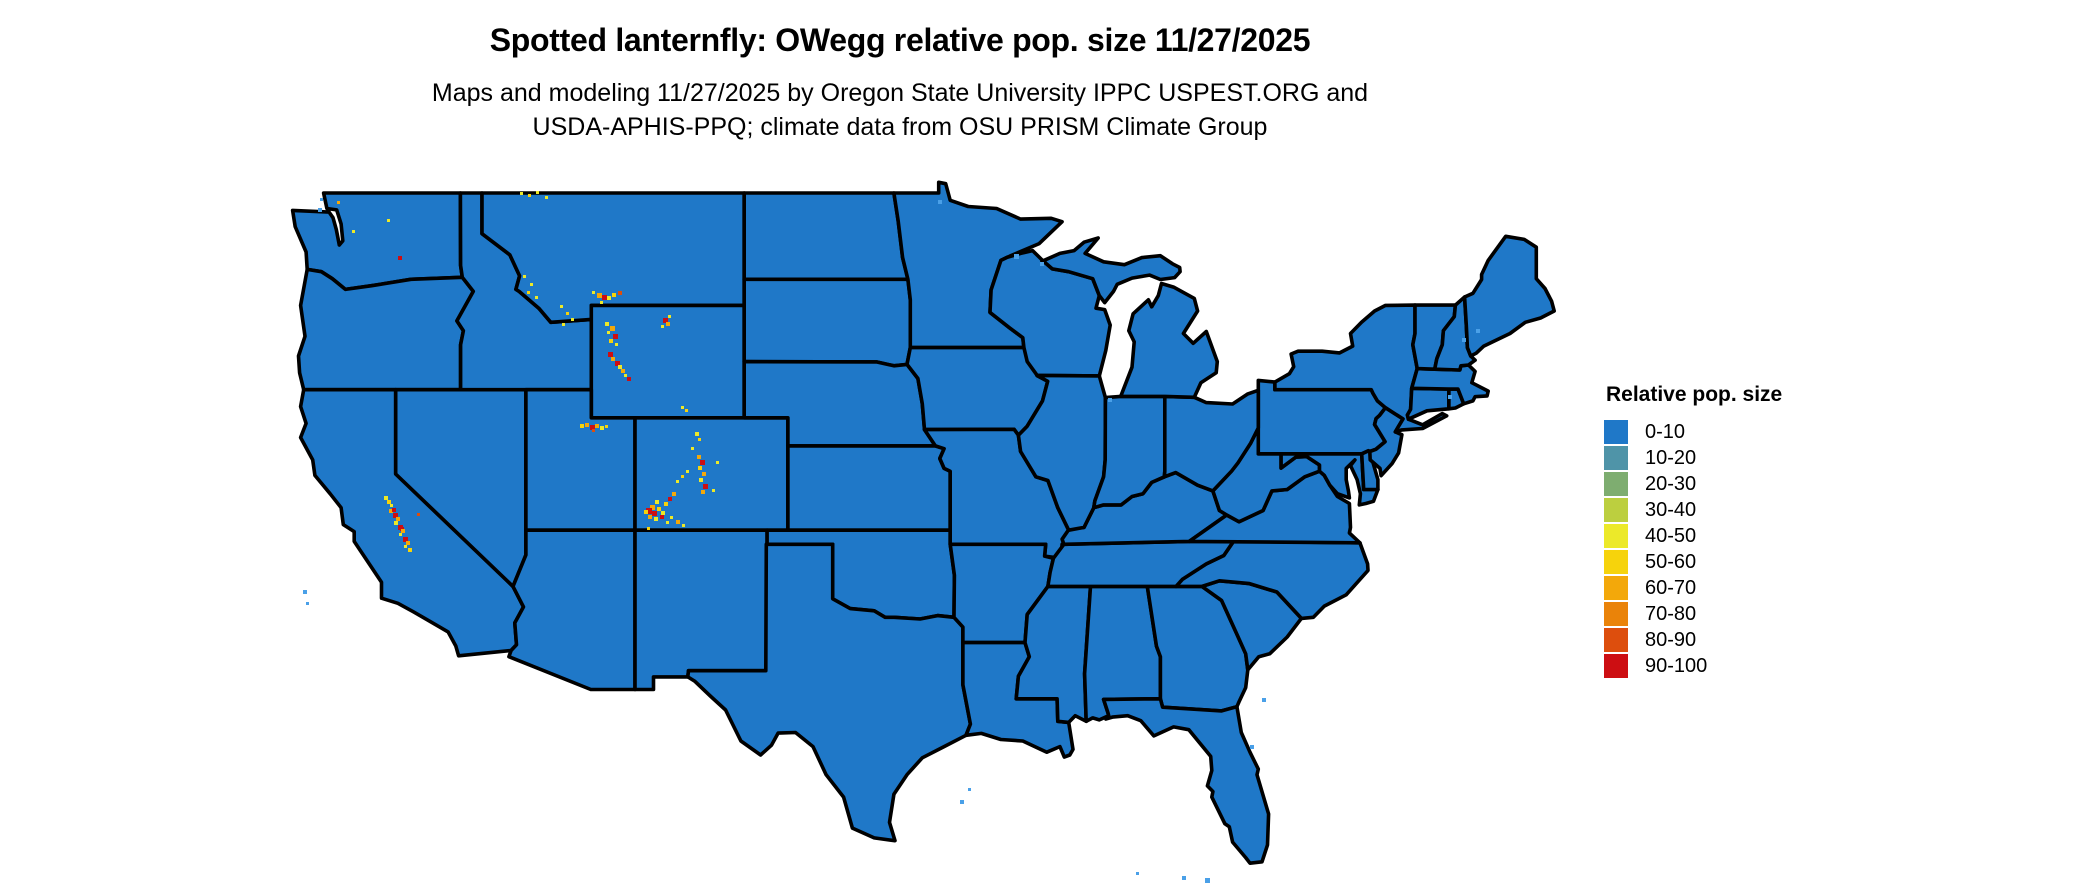  I want to click on legend-label: 30-40, so click(1671, 509).